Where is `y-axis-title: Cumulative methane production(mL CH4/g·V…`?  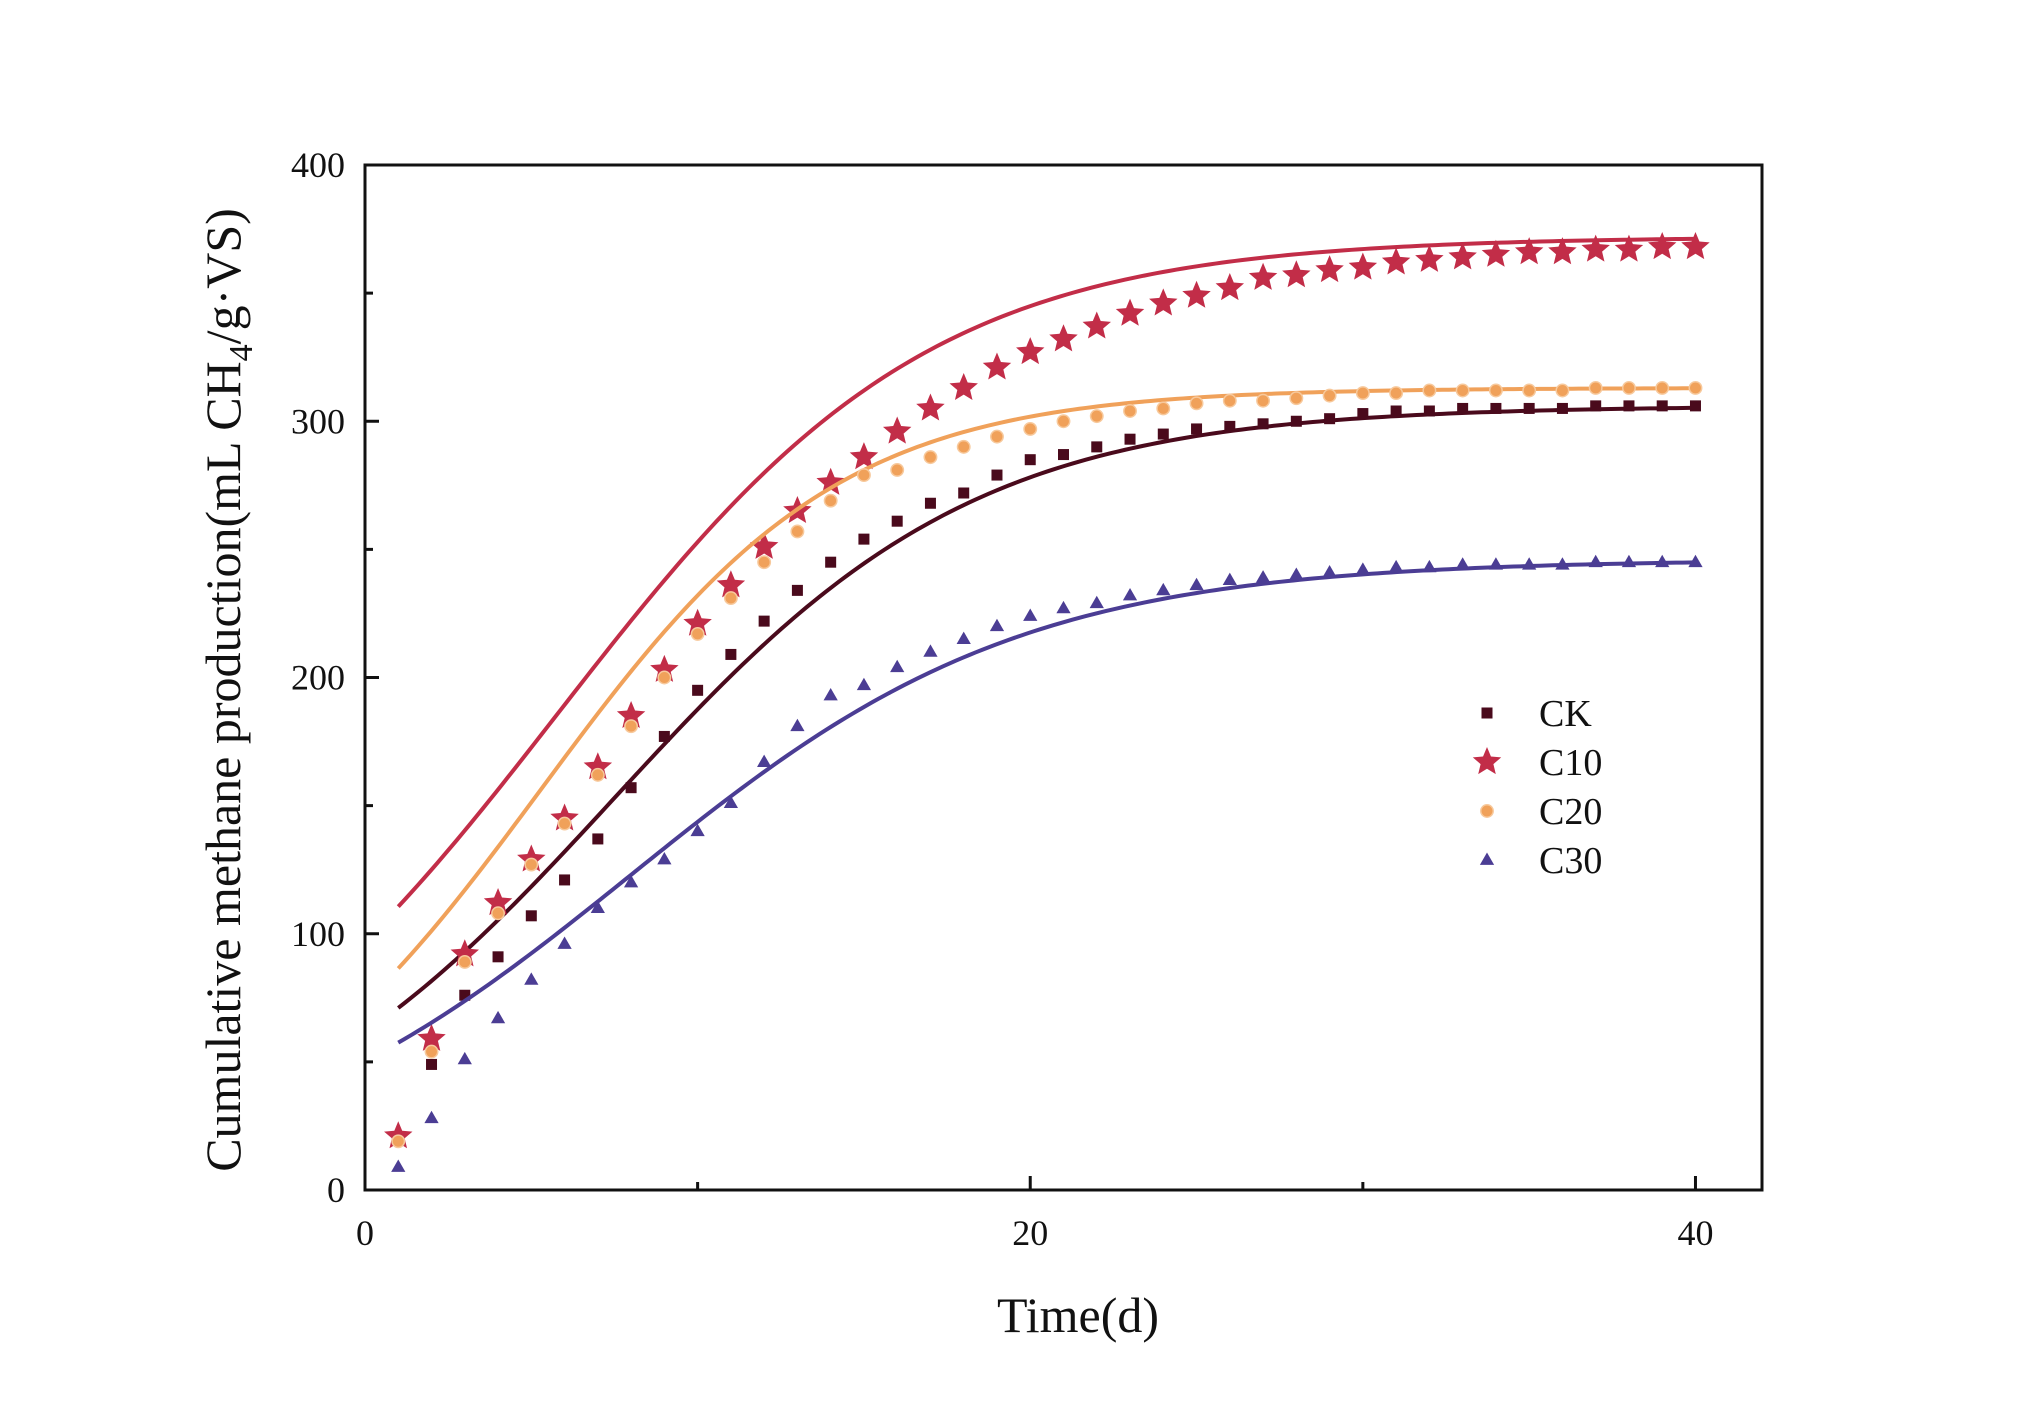 y-axis-title: Cumulative methane production(mL CH4/g·V… is located at coordinates (227, 690).